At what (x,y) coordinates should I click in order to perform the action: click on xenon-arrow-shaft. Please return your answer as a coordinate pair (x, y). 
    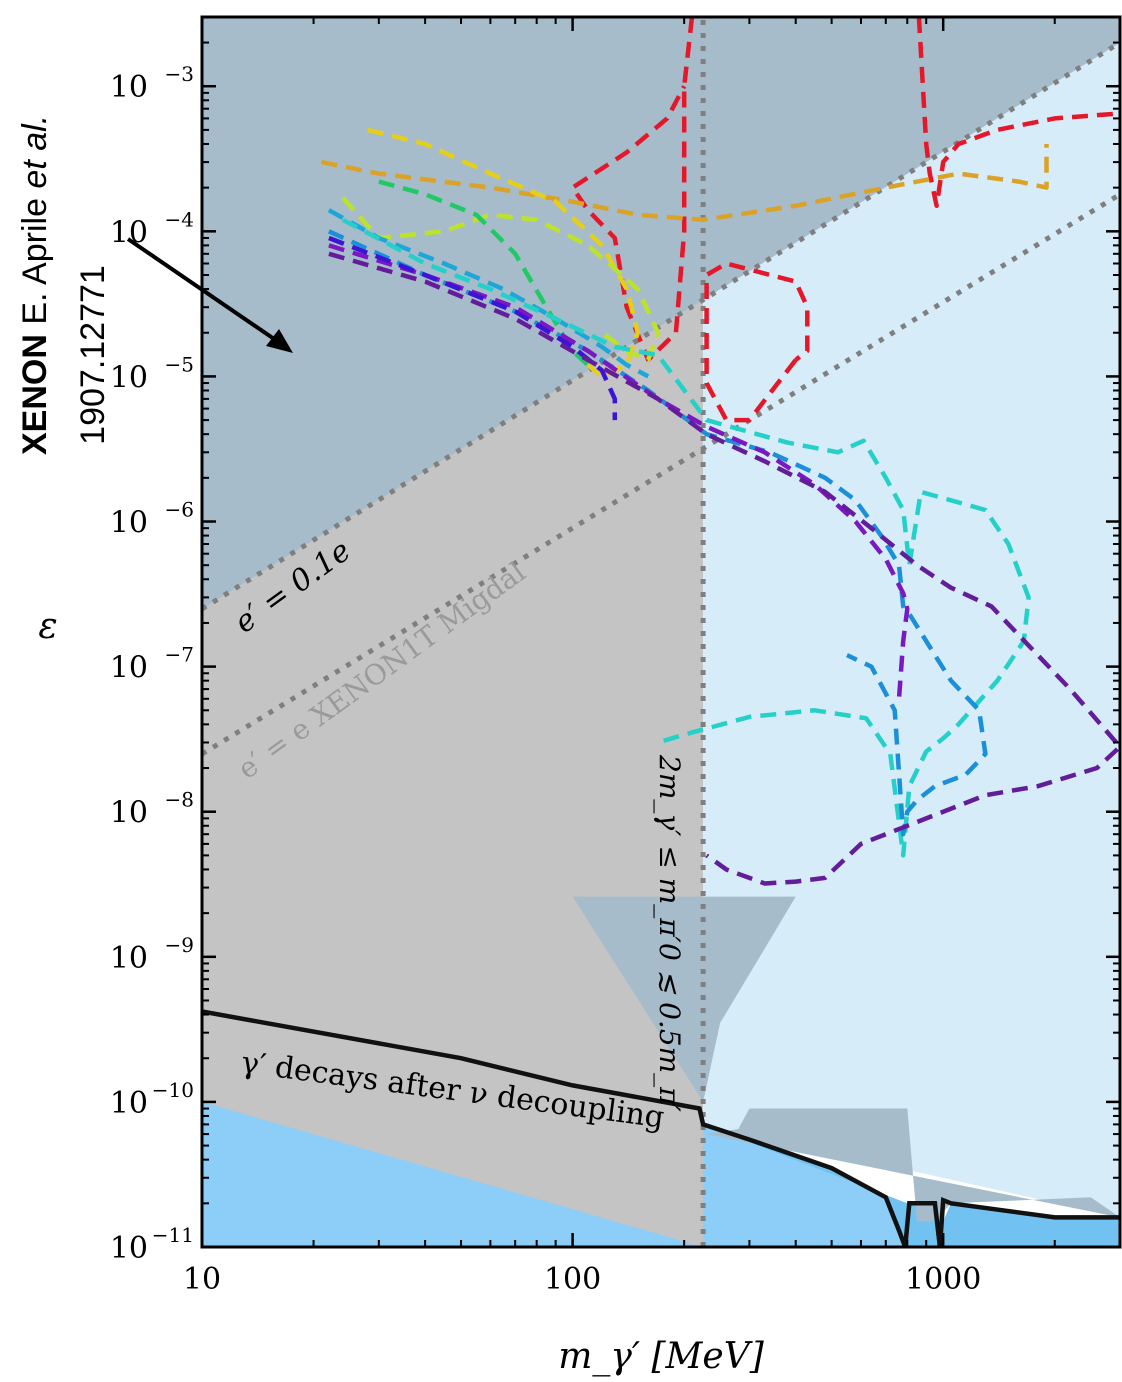
    Looking at the image, I should click on (204, 291).